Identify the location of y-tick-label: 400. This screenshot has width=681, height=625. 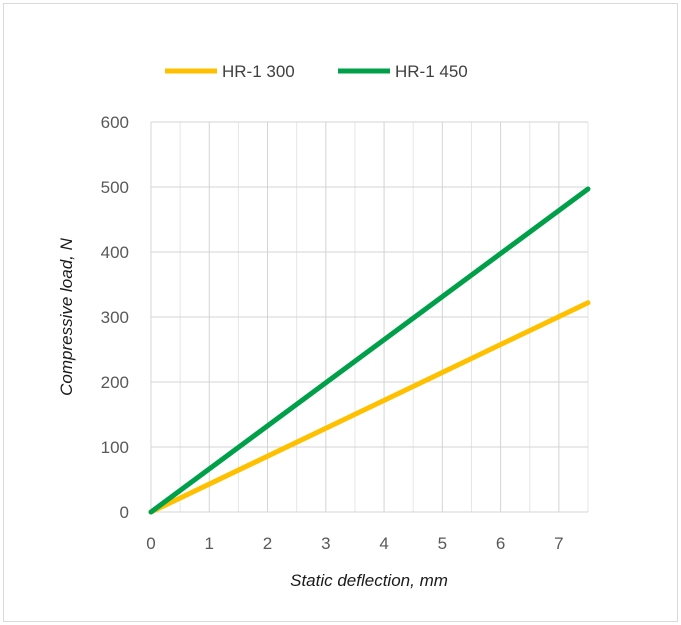
(115, 252).